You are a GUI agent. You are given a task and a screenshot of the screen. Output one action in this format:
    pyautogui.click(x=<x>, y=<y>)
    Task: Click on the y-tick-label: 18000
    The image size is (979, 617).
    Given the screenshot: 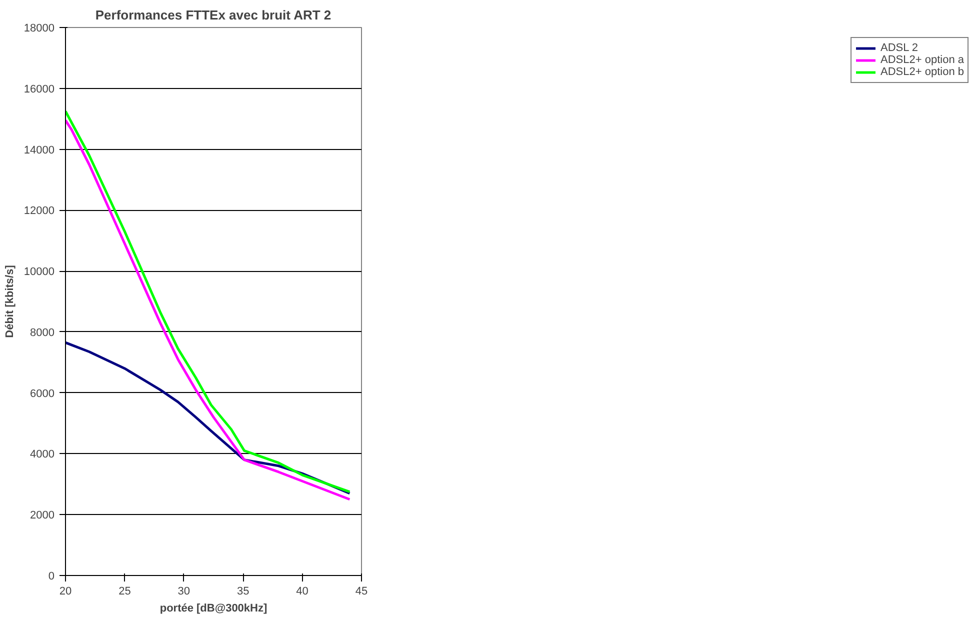 What is the action you would take?
    pyautogui.click(x=39, y=28)
    